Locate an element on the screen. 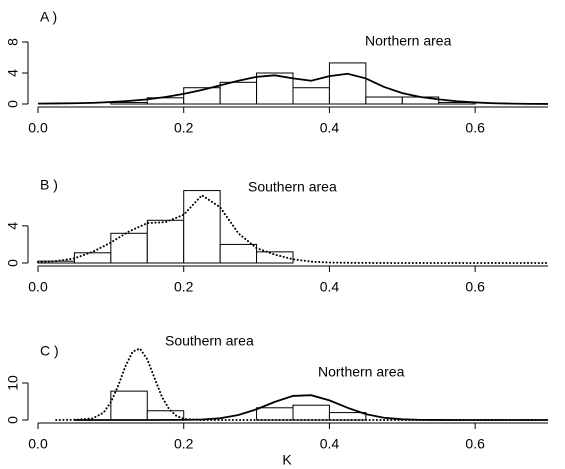 The height and width of the screenshot is (469, 565). panel-label: A ) is located at coordinates (48, 17).